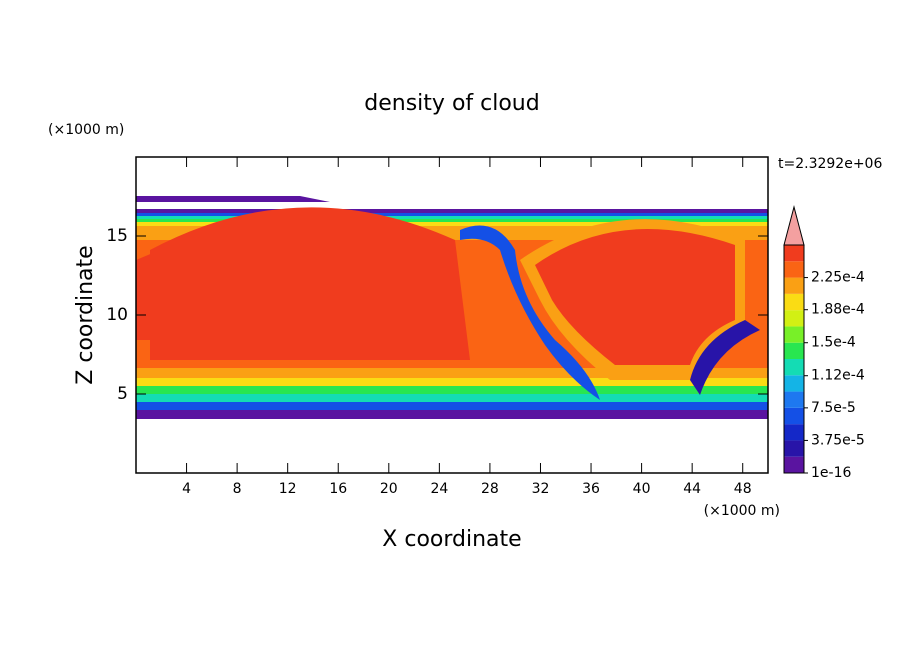 The width and height of the screenshot is (904, 654). What do you see at coordinates (541, 489) in the screenshot?
I see `x-tick-label: 32` at bounding box center [541, 489].